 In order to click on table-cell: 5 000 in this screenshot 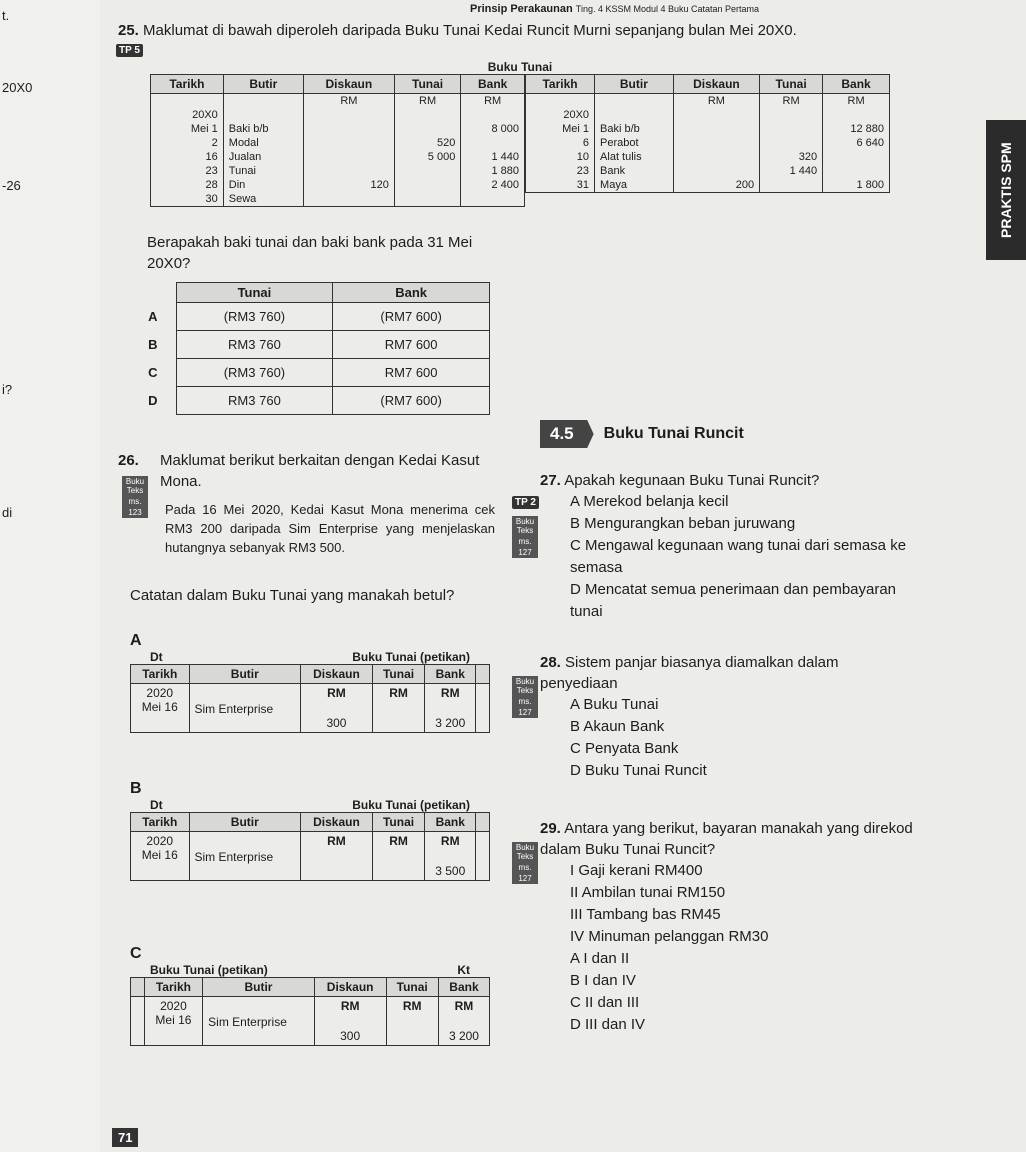, I will do `click(427, 157)`.